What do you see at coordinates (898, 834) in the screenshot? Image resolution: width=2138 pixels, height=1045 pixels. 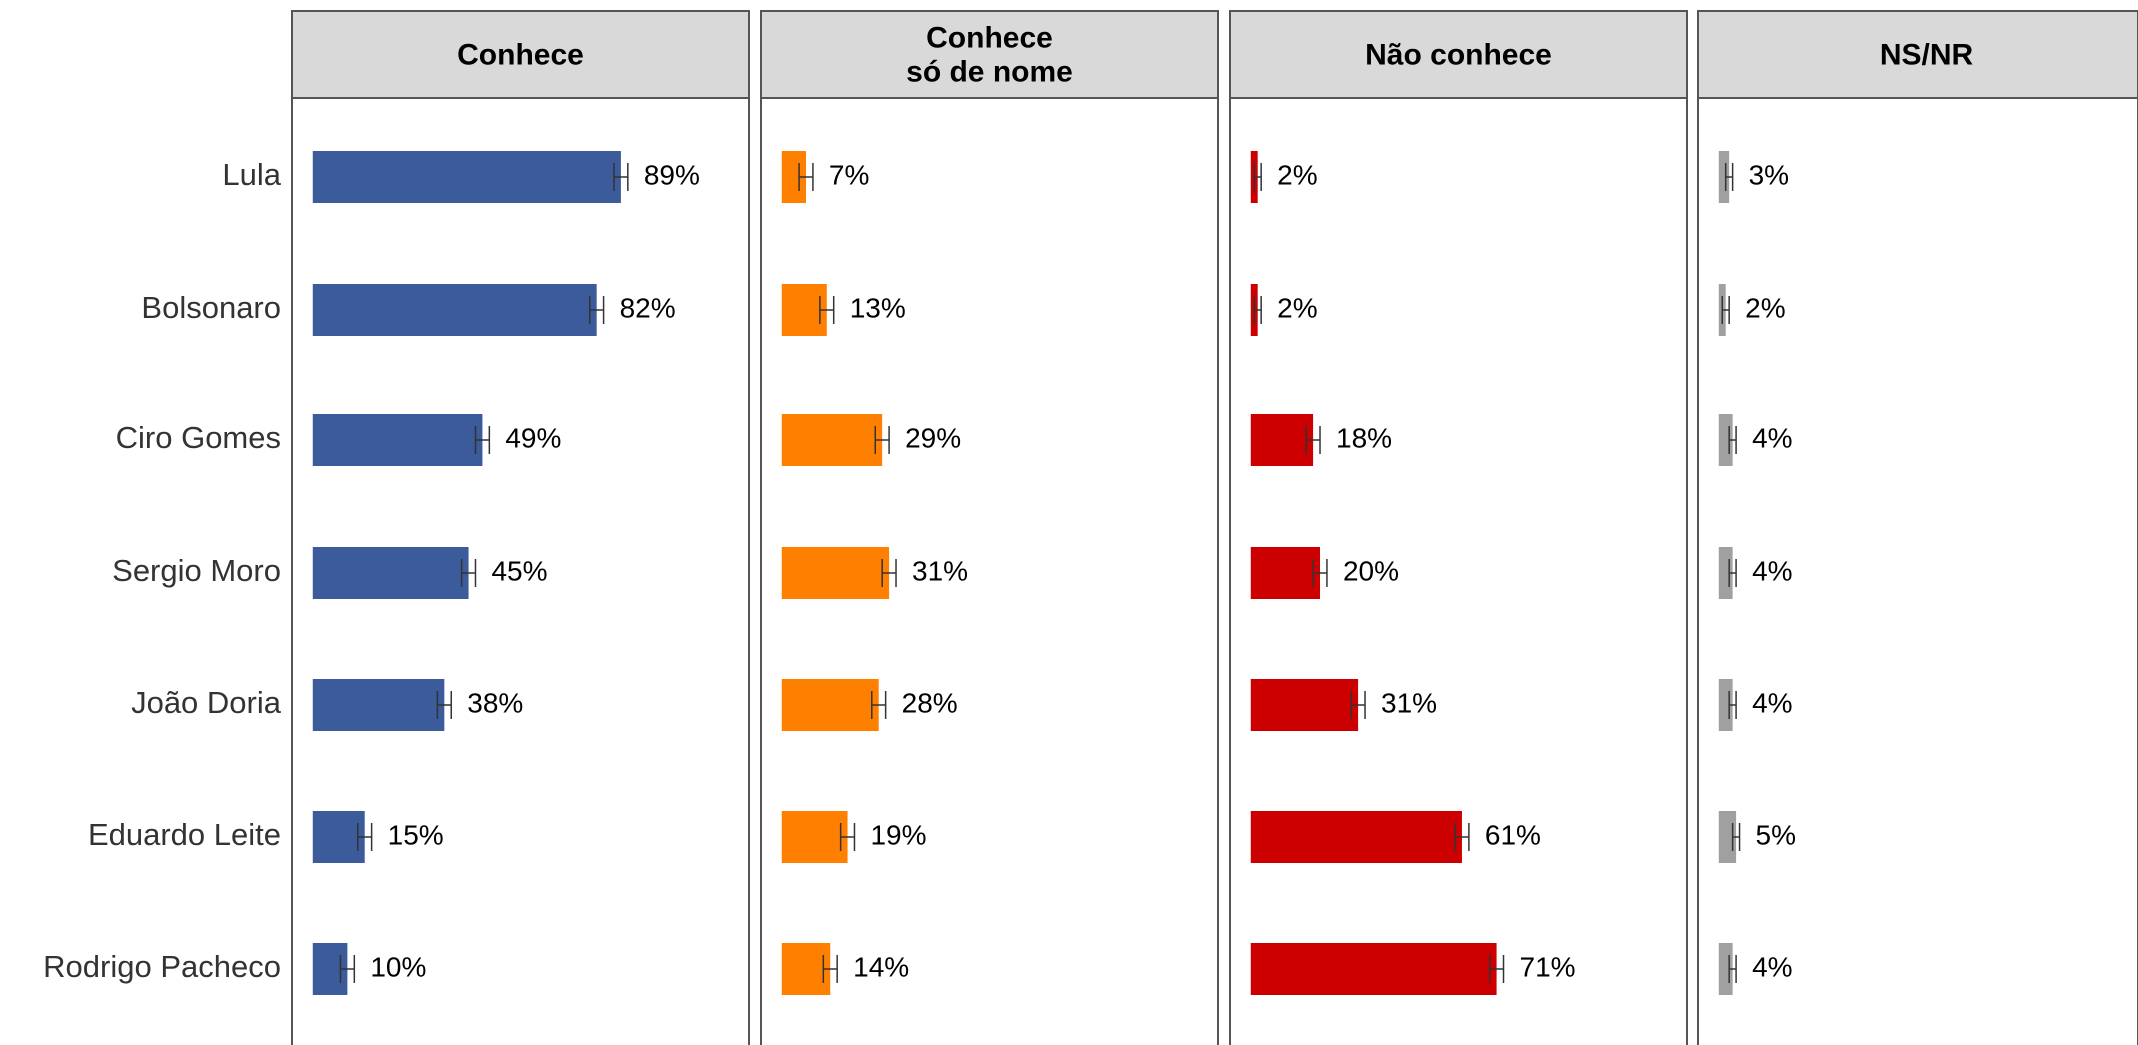 I see `value-label: 19%` at bounding box center [898, 834].